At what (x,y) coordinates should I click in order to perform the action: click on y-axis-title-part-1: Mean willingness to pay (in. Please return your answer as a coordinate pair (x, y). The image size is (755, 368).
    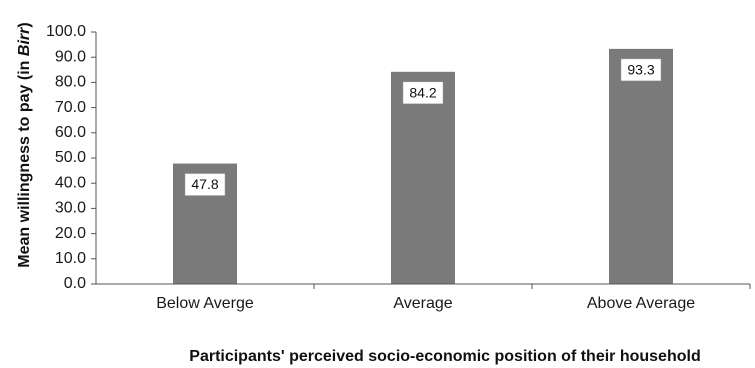
    Looking at the image, I should click on (24, 162).